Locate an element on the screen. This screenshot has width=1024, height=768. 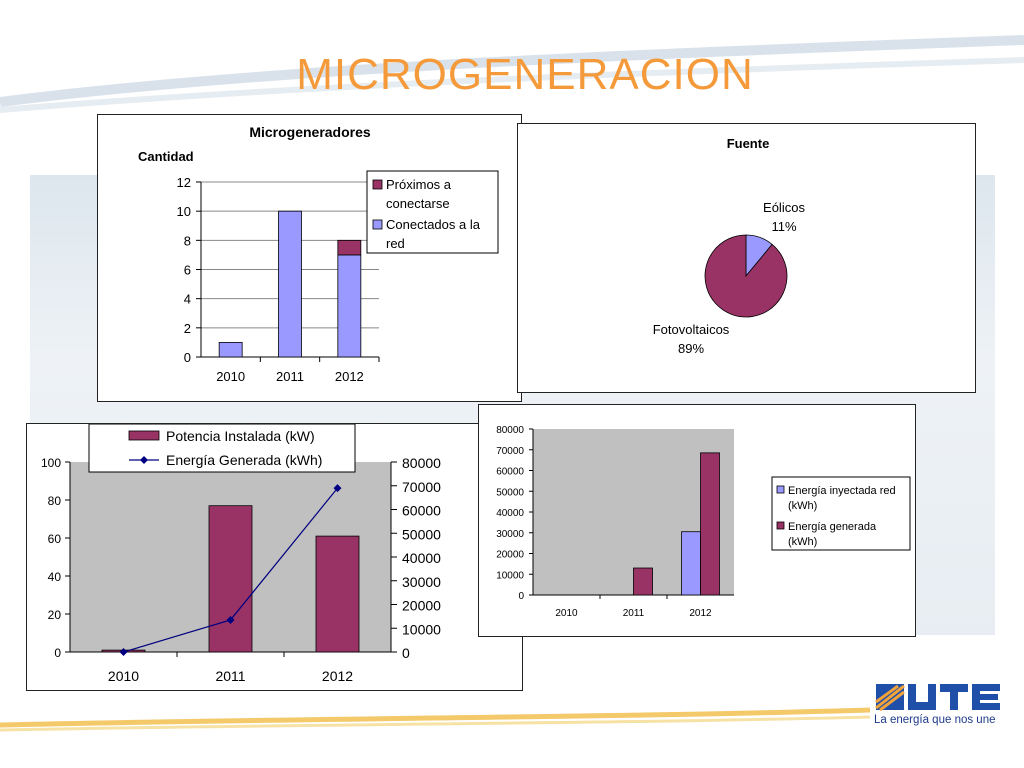
left-y-tick-label: 100 is located at coordinates (51, 463).